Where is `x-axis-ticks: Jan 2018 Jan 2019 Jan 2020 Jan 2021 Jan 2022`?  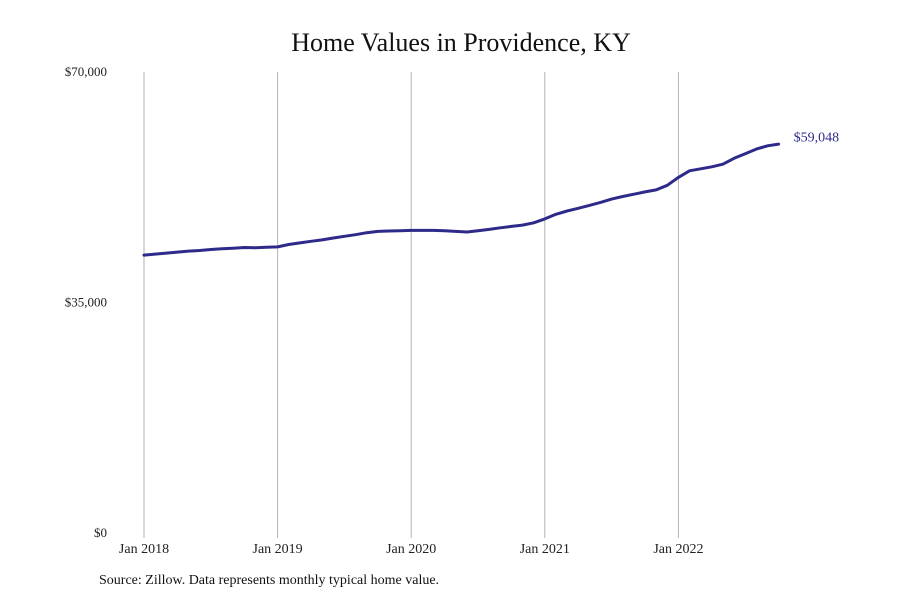 x-axis-ticks: Jan 2018 Jan 2019 Jan 2020 Jan 2021 Jan 2022 is located at coordinates (411, 549).